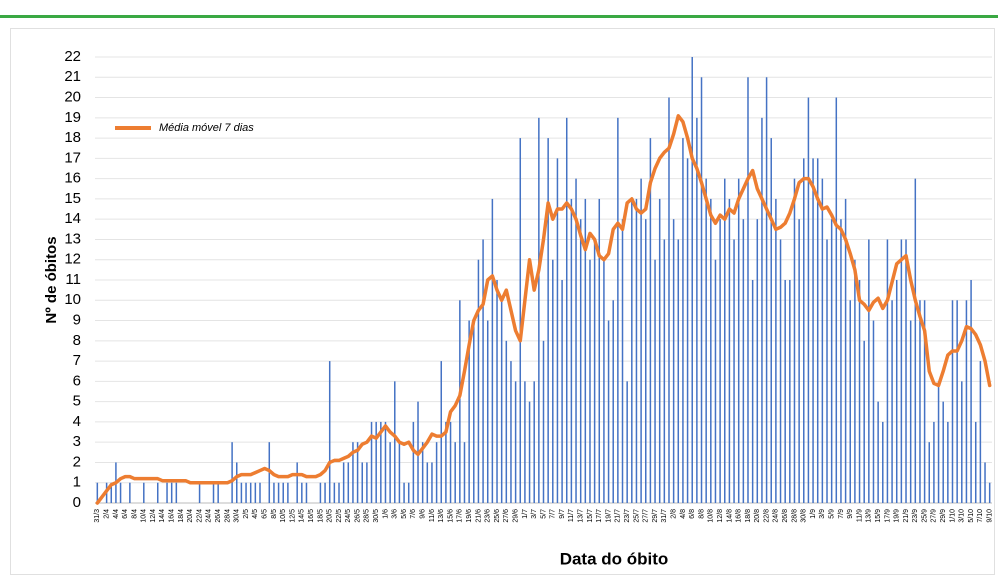  Describe the element at coordinates (646, 516) in the screenshot. I see `x-tick-label: 27/7` at that location.